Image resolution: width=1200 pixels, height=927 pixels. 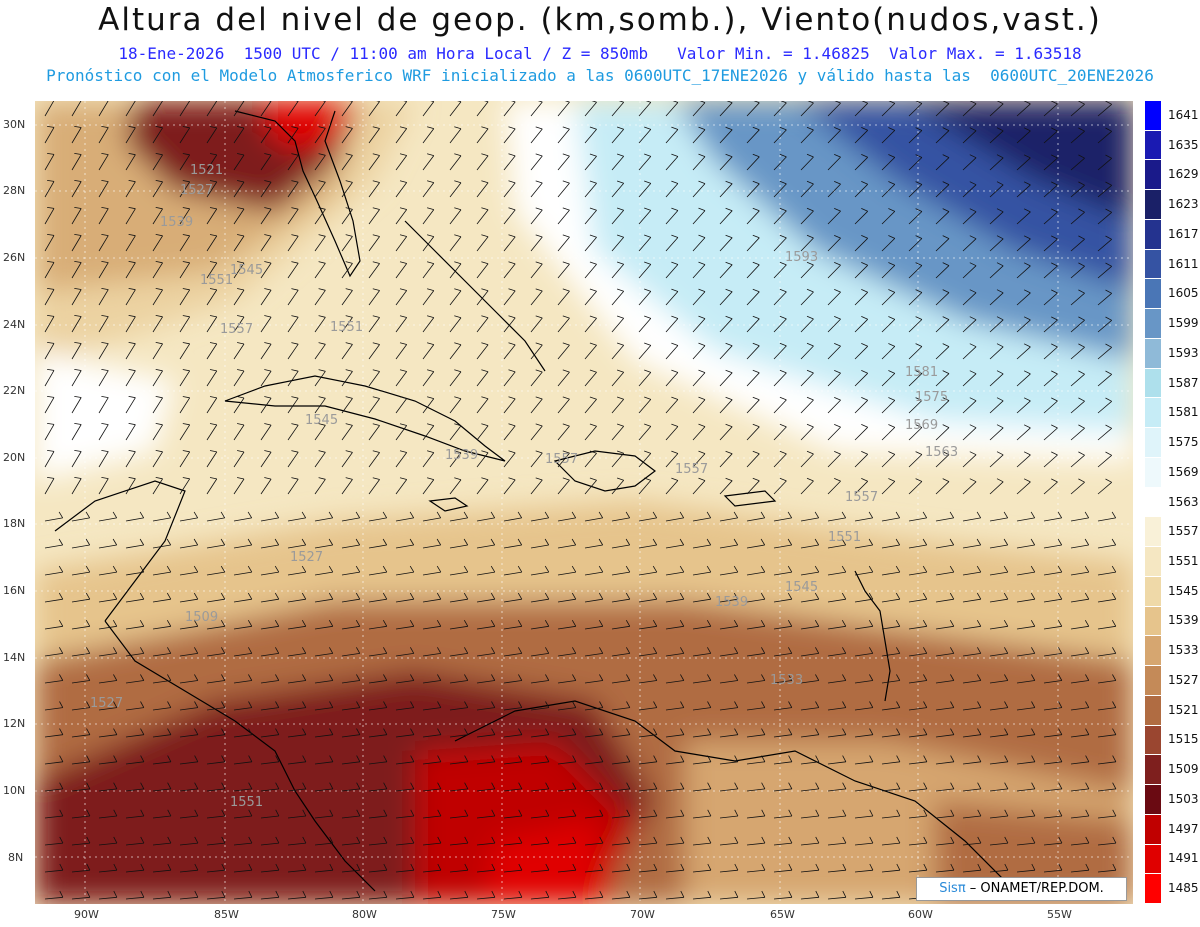 I want to click on colorbar-label: 1533, so click(x=1183, y=650).